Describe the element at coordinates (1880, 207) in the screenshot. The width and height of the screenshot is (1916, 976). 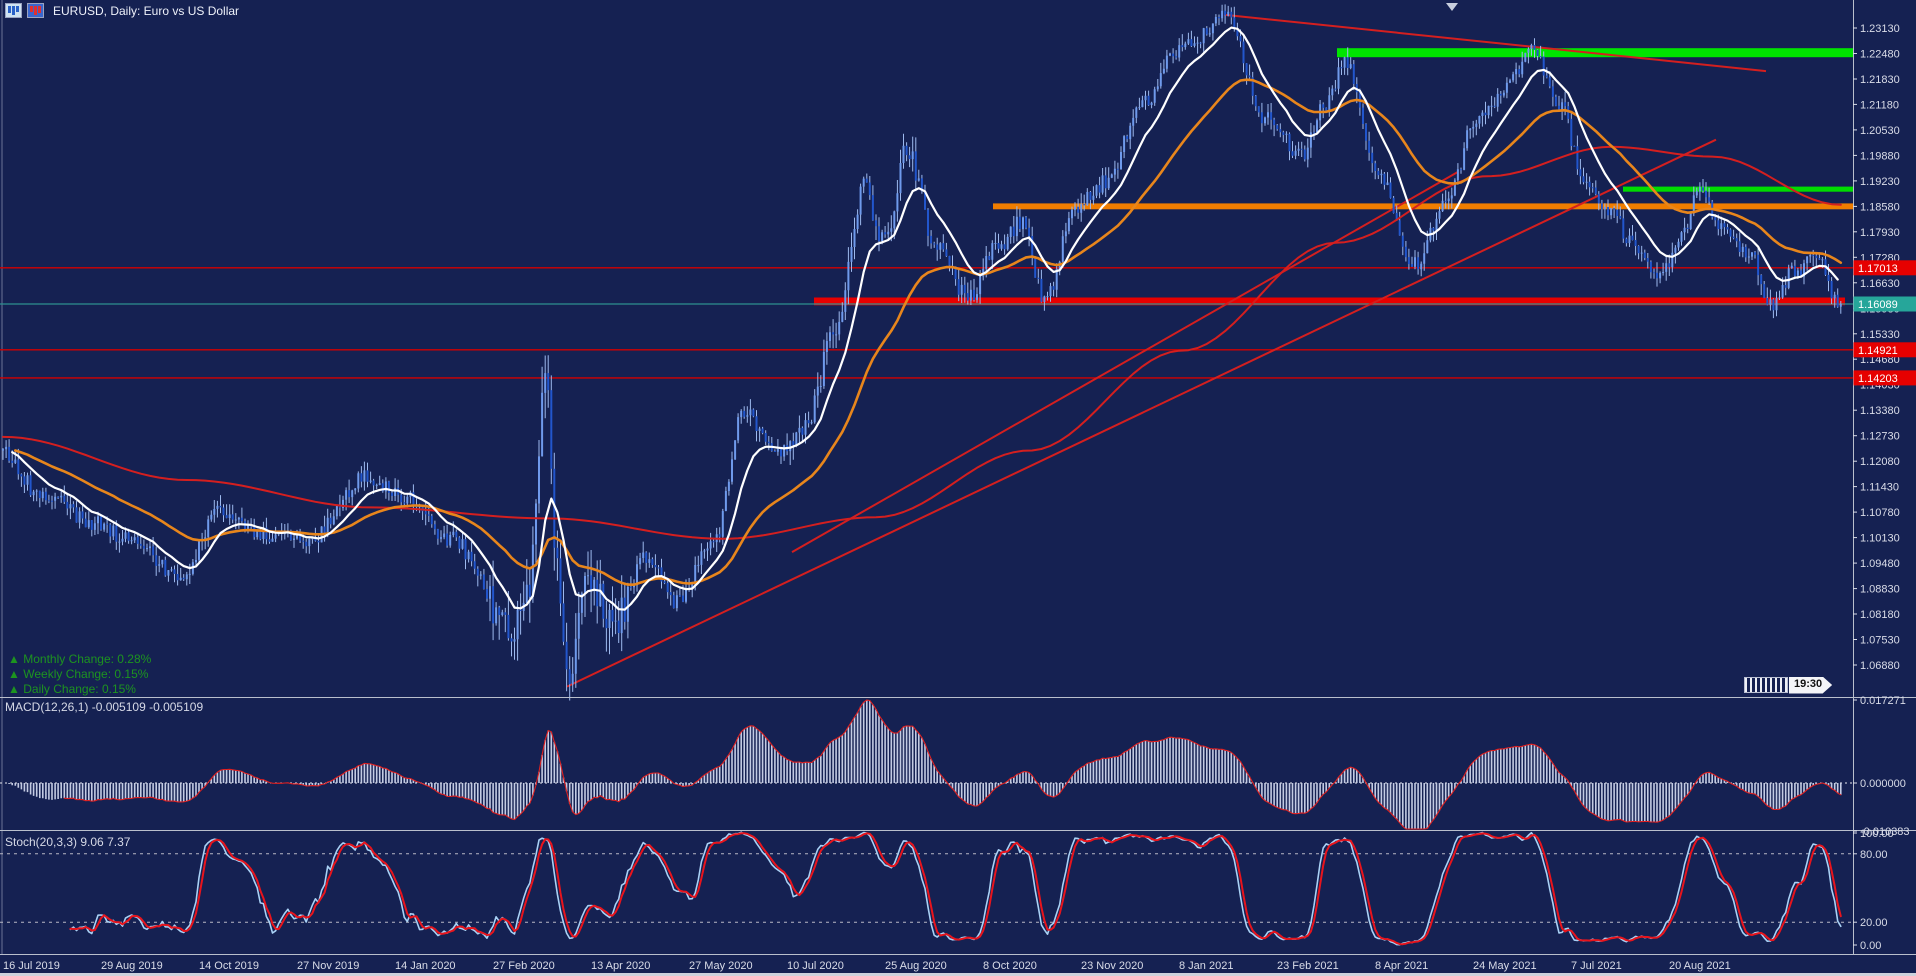
I see `price-axis-label: 1.18580` at that location.